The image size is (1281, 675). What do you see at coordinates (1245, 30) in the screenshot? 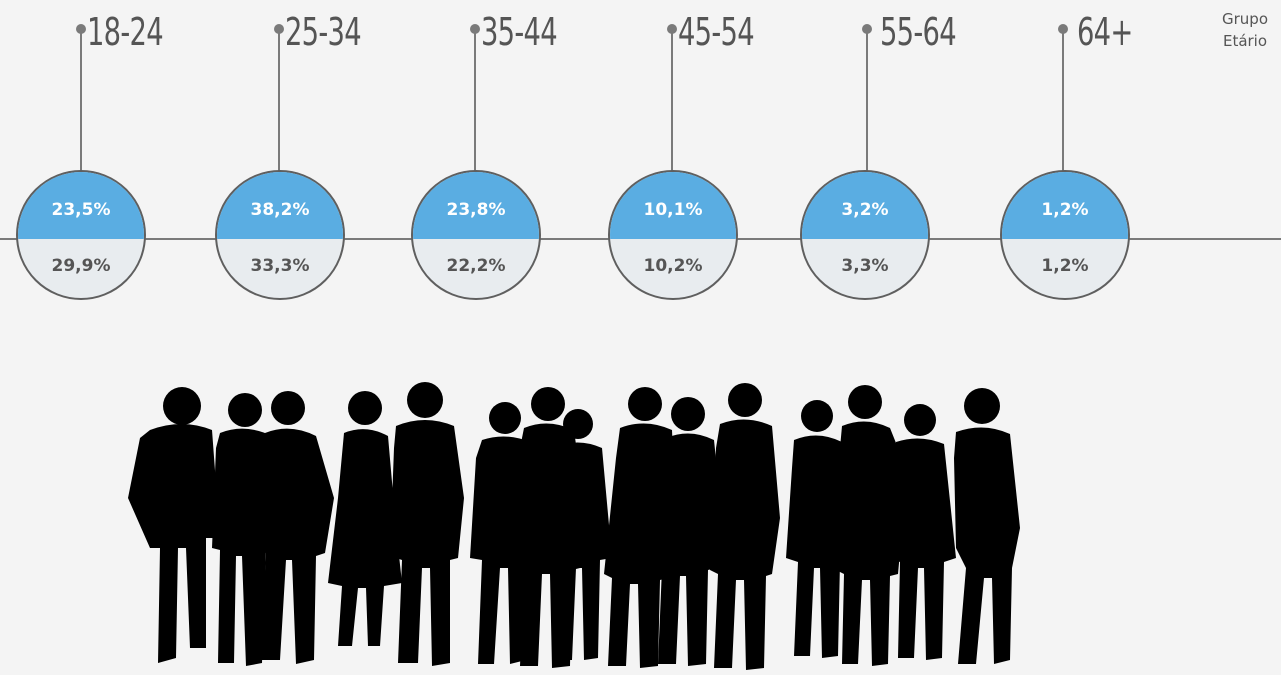
I see `legend-label: Grupo Etário` at bounding box center [1245, 30].